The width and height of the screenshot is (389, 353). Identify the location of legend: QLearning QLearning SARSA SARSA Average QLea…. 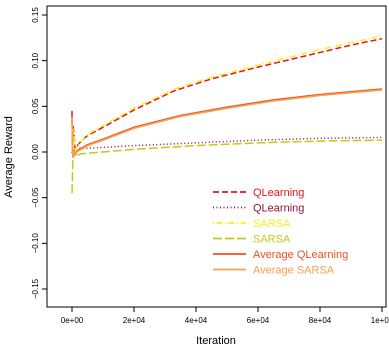
(280, 232).